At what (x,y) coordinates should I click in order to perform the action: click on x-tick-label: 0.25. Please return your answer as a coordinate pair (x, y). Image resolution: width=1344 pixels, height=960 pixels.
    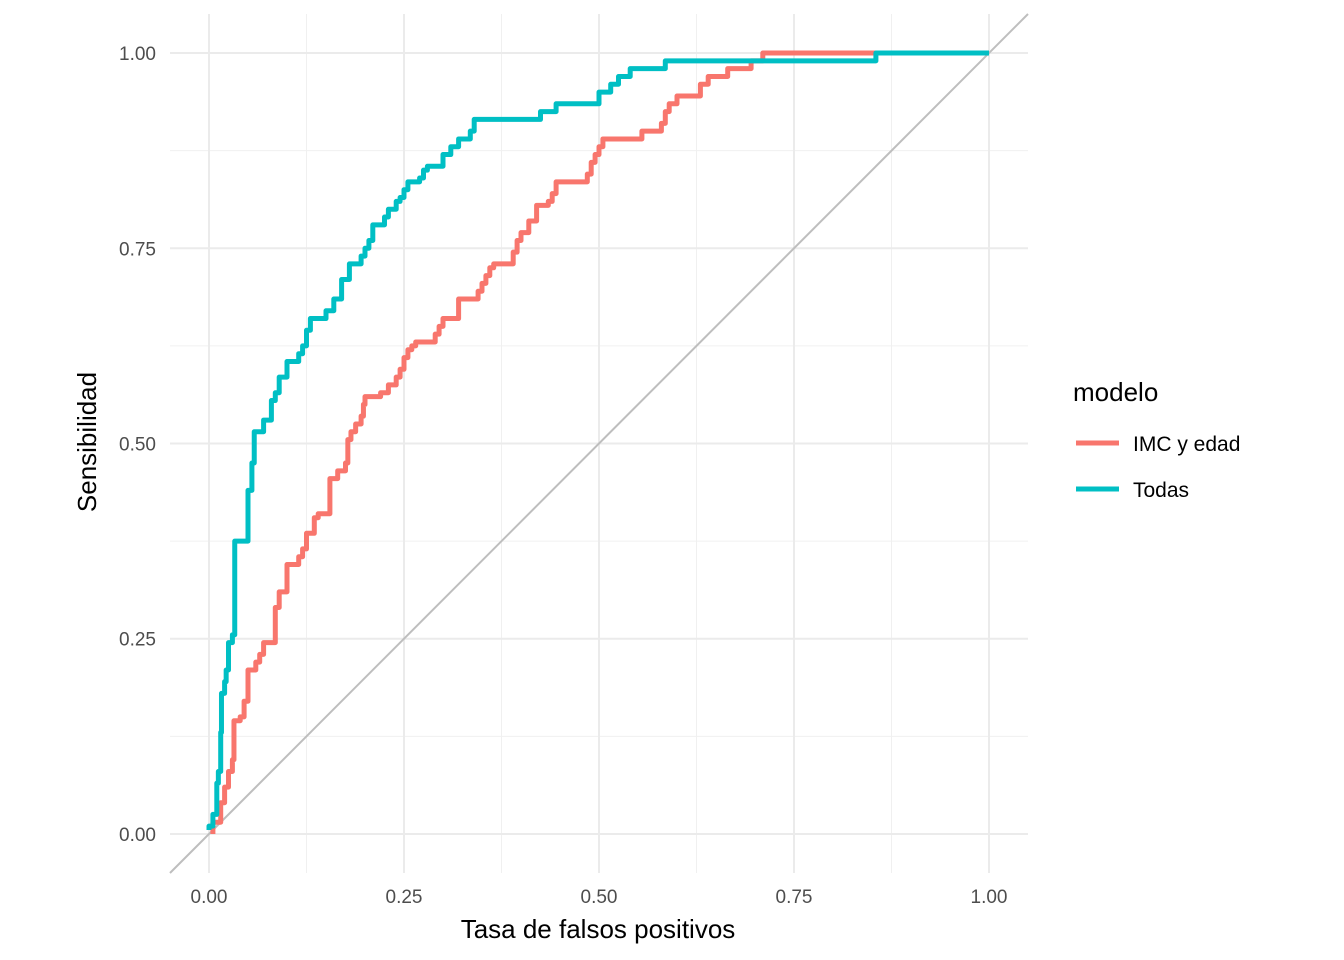
    Looking at the image, I should click on (404, 897).